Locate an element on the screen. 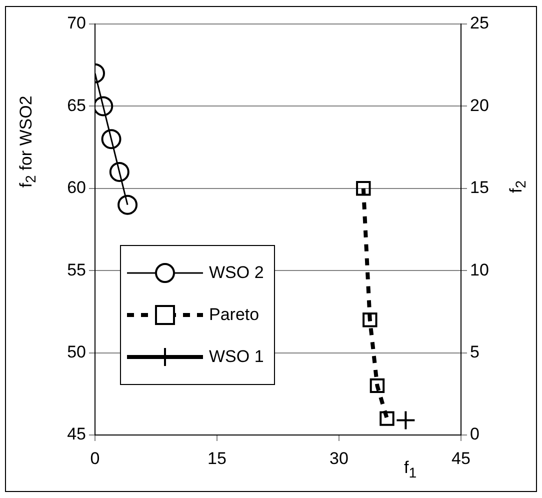 The width and height of the screenshot is (542, 498). x-axis-title: f$_{1}$ is located at coordinates (410, 470).